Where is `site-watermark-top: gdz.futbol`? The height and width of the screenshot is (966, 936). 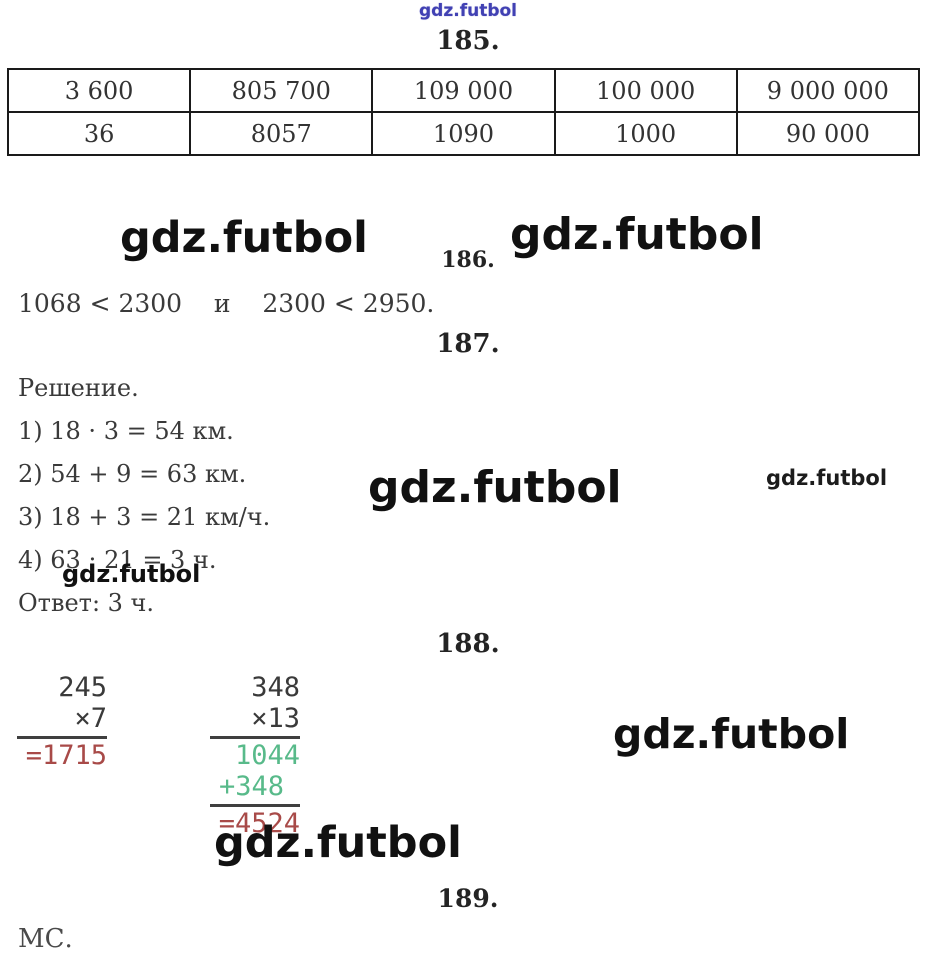 site-watermark-top: gdz.futbol is located at coordinates (468, 11).